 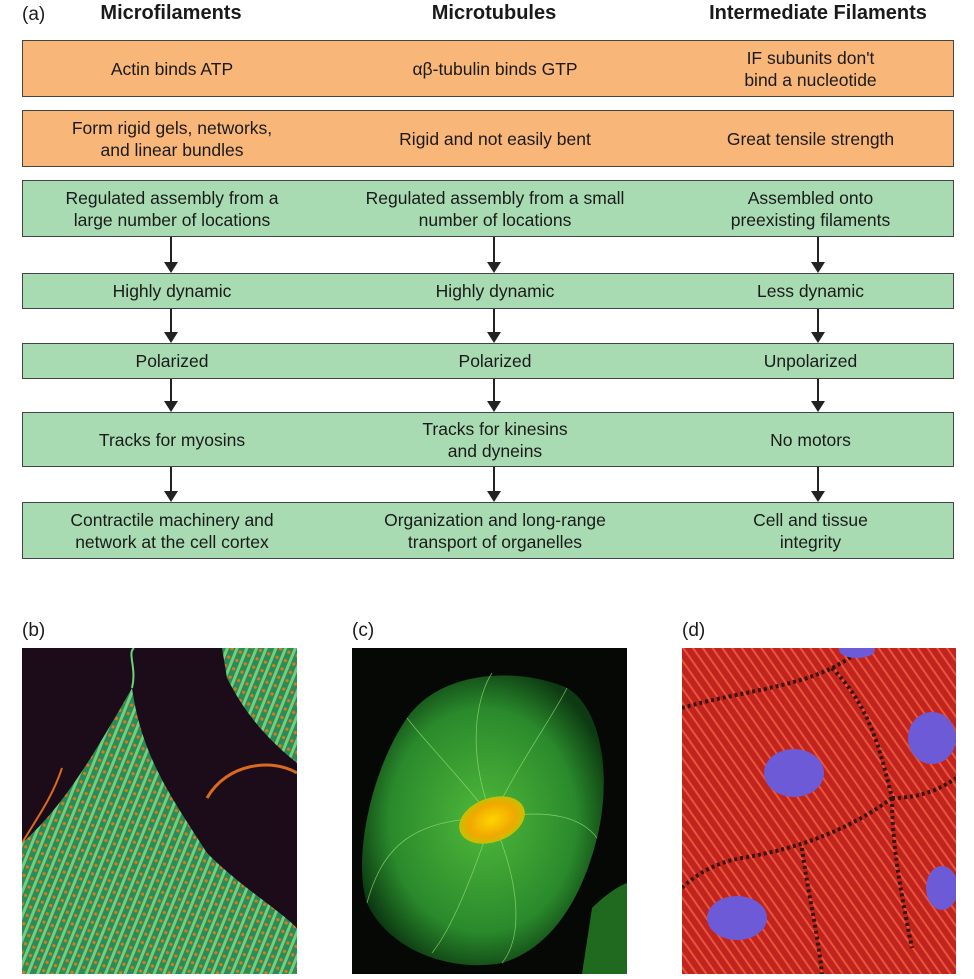 I want to click on cell-text: Great tensile strength, so click(x=810, y=138).